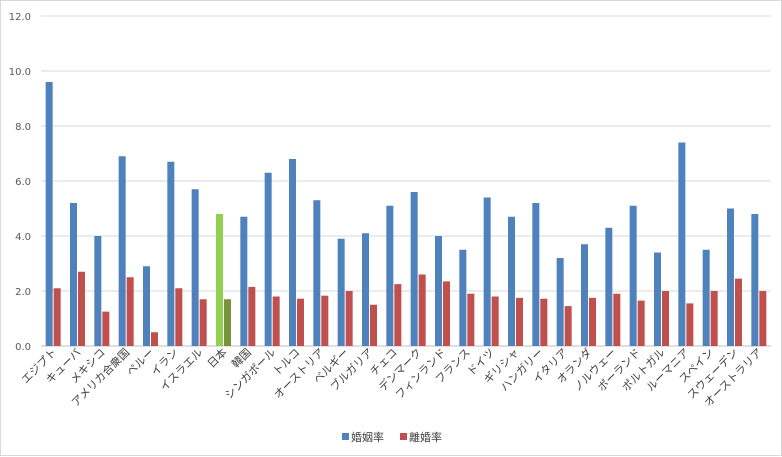 The width and height of the screenshot is (782, 457). Describe the element at coordinates (23, 127) in the screenshot. I see `y-tick-label: 8.0` at that location.